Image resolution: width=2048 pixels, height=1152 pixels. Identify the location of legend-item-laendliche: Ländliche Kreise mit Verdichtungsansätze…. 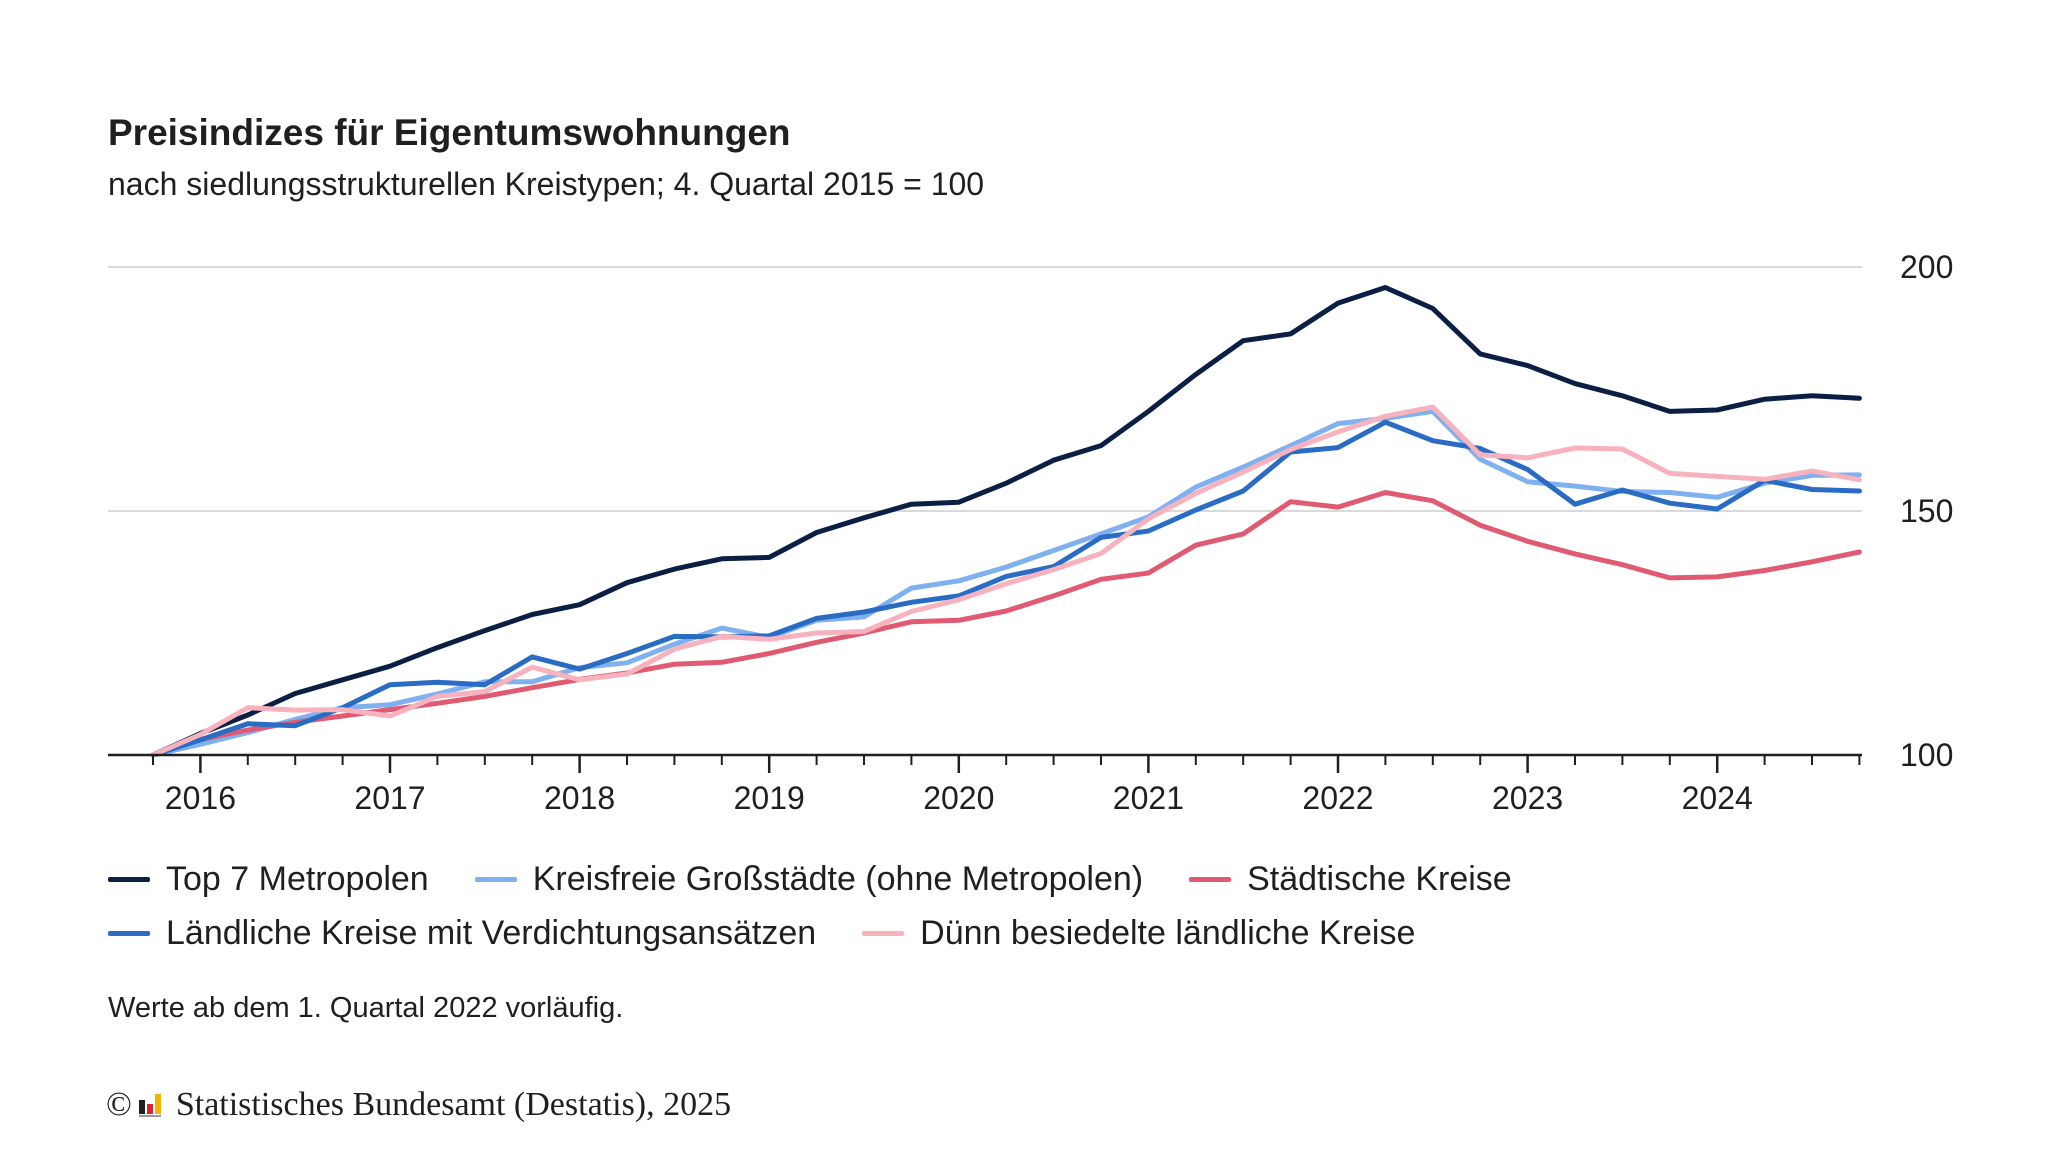
(462, 933).